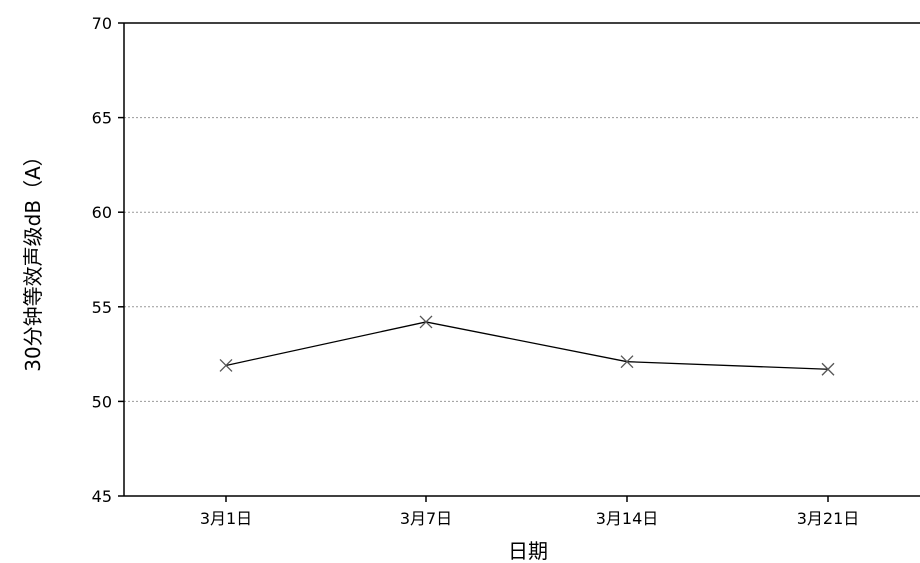 This screenshot has height=563, width=920. Describe the element at coordinates (102, 307) in the screenshot. I see `y-tick-label: 55` at that location.